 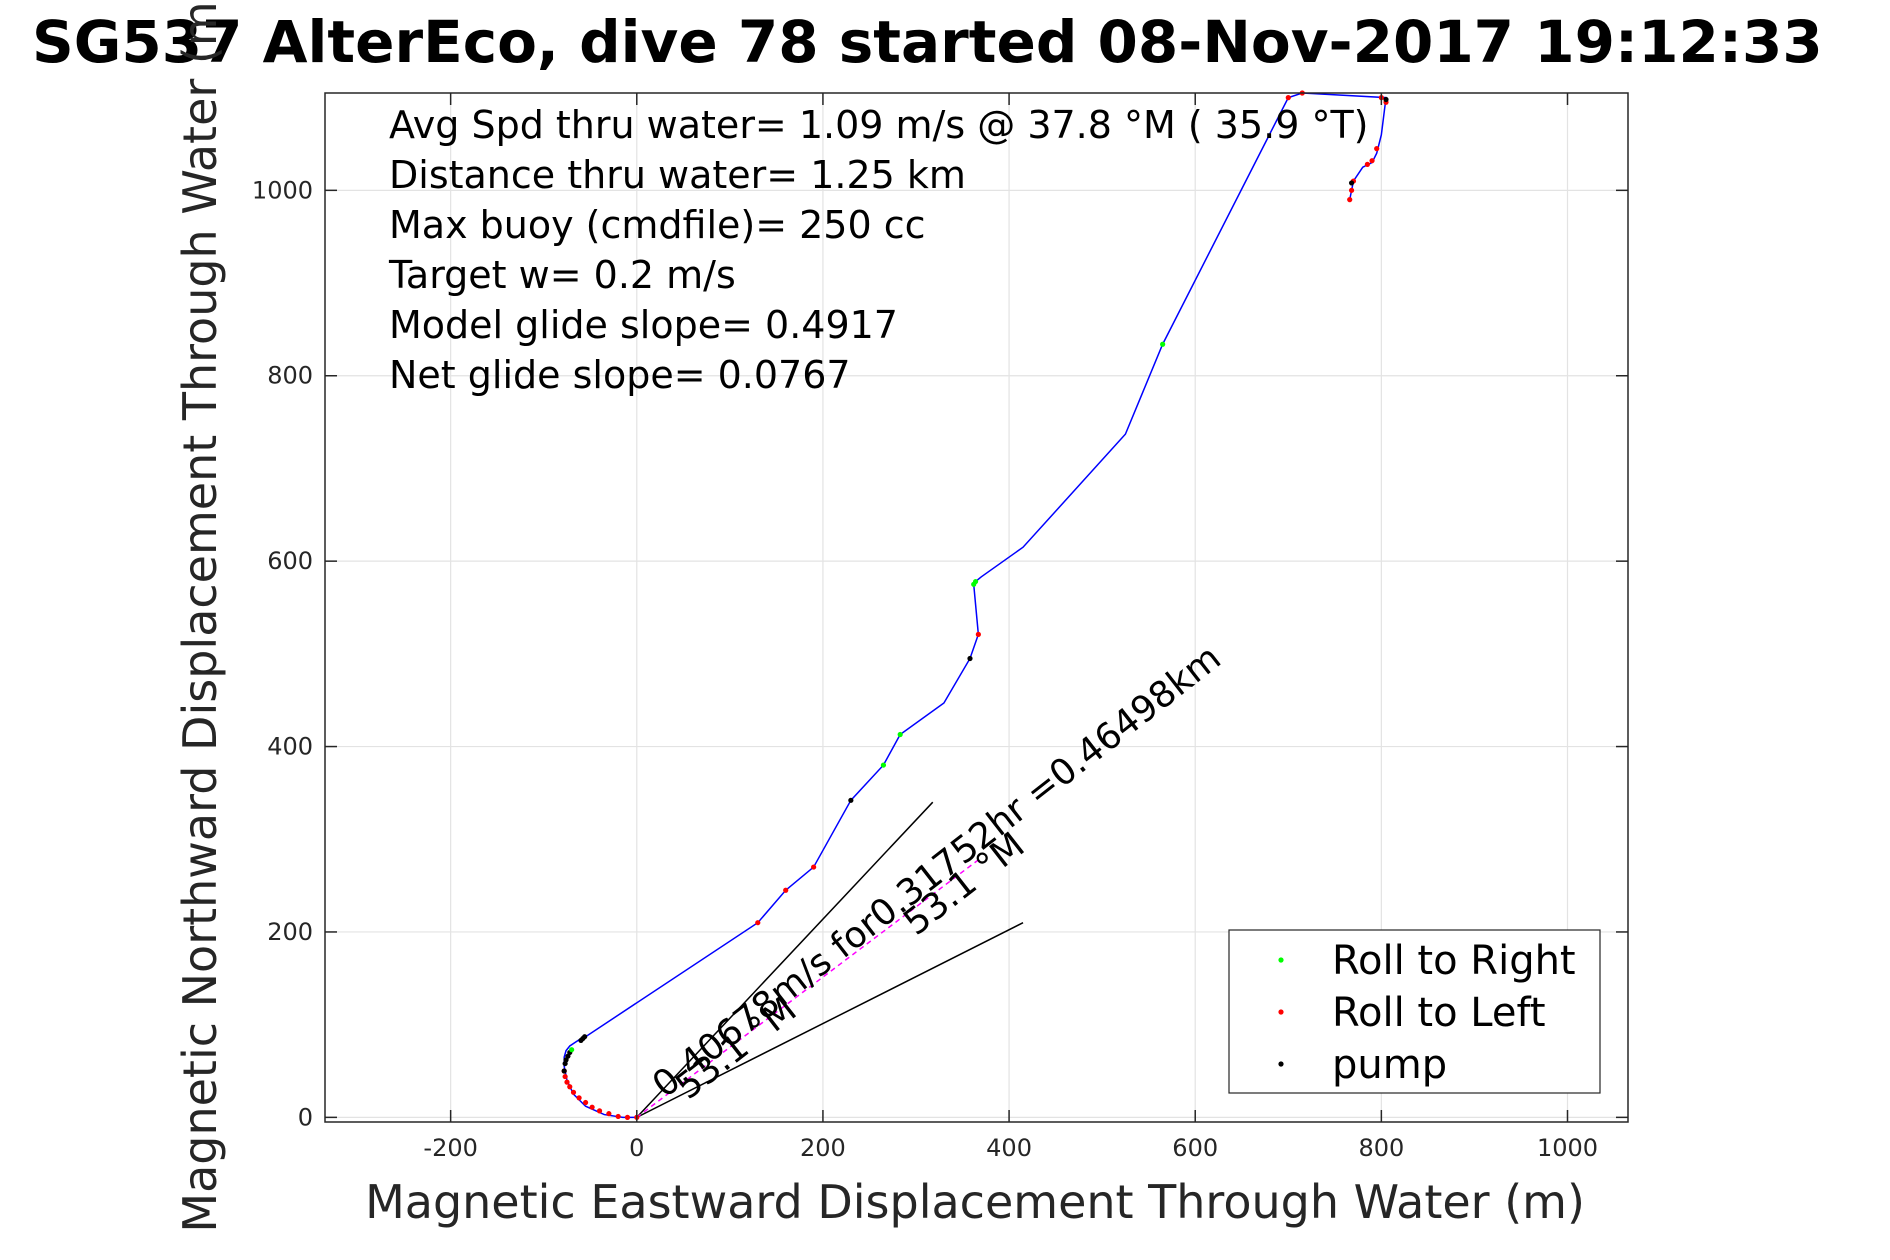 I want to click on y-tick-label: 400, so click(x=290, y=747).